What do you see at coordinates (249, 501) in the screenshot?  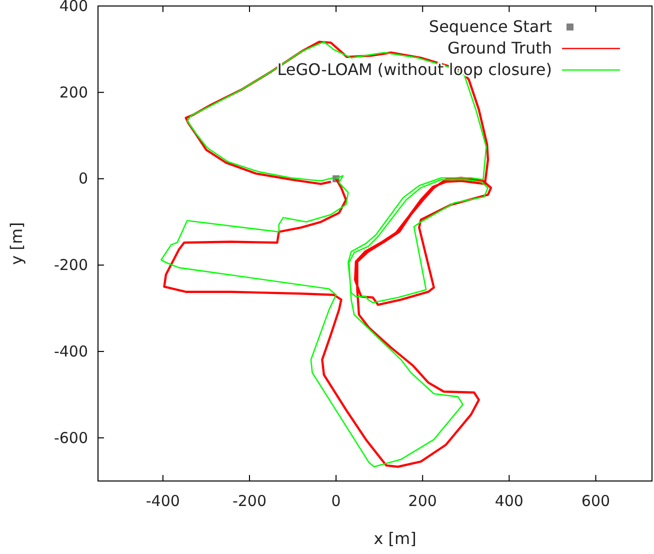 I see `x-tick-label: -200` at bounding box center [249, 501].